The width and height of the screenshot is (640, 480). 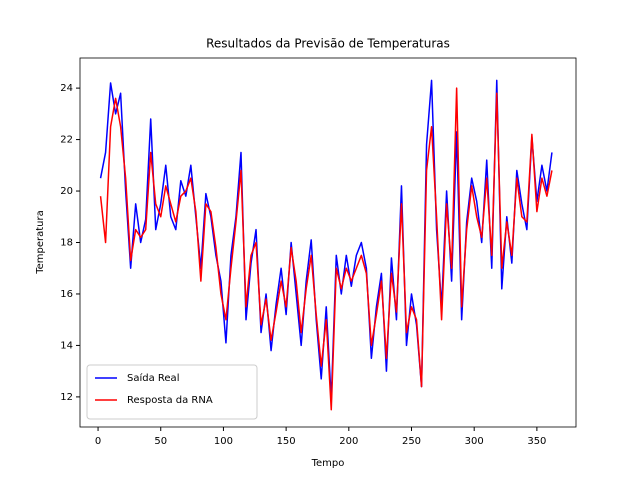 I want to click on legend-box, so click(x=172, y=392).